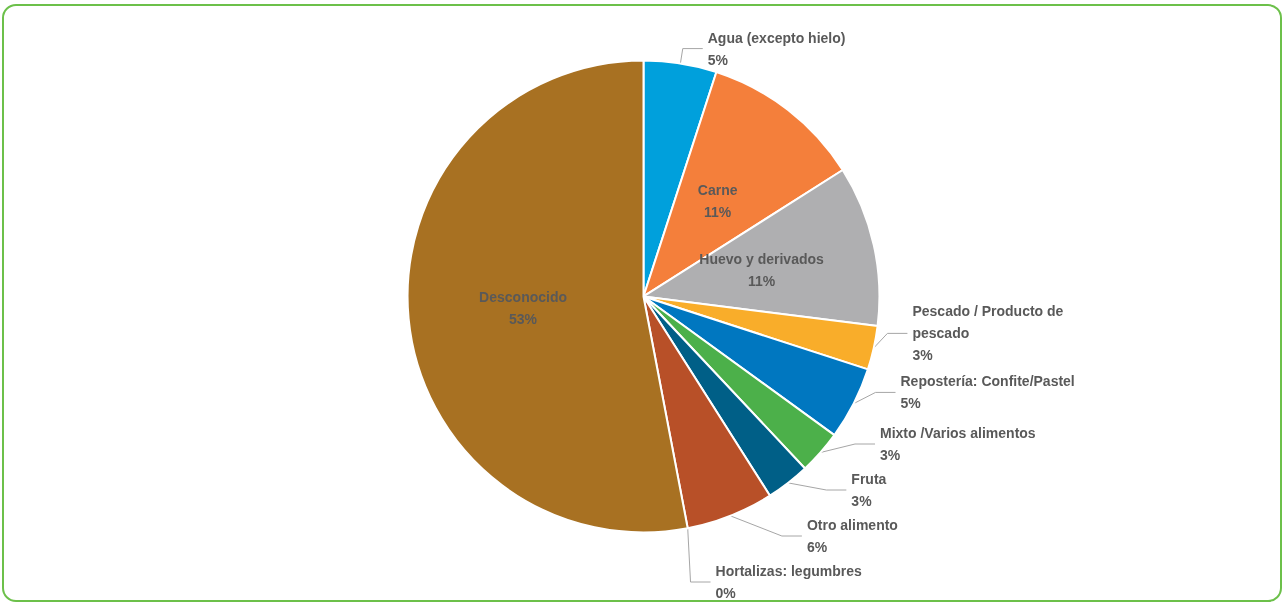  I want to click on slice-label: Mixto /Varios alimentos, so click(958, 433).